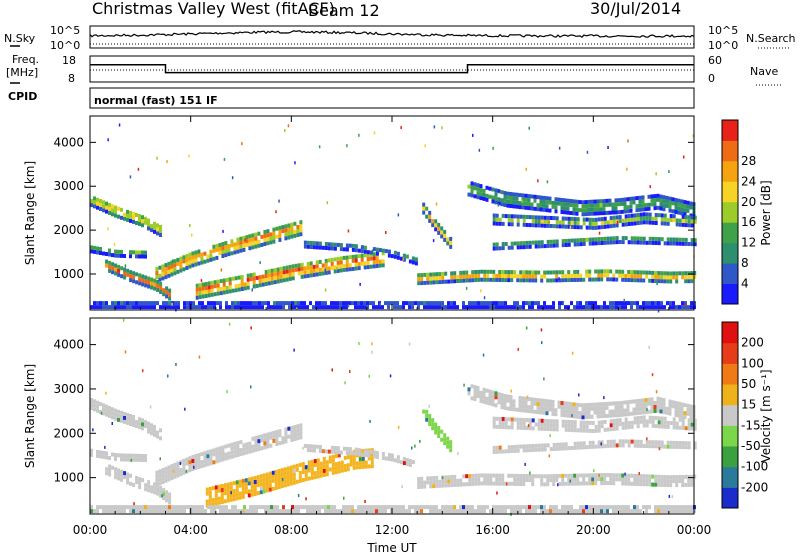 The image size is (800, 554). What do you see at coordinates (593, 530) in the screenshot?
I see `x-tick-label: 20:00` at bounding box center [593, 530].